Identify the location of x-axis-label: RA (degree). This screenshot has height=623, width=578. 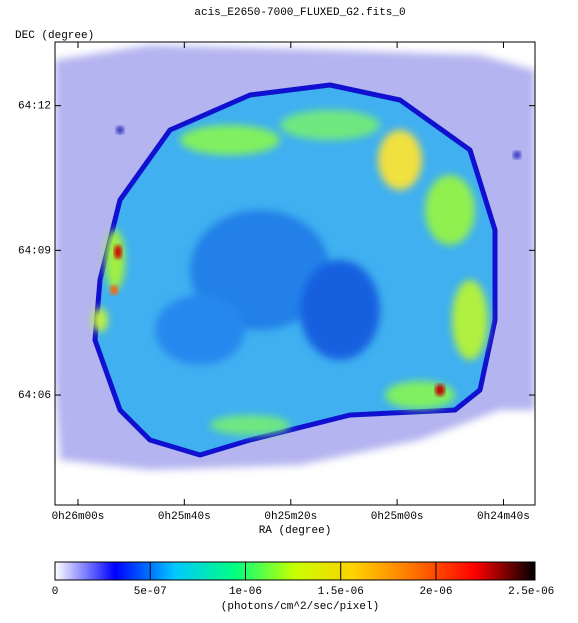
(295, 531).